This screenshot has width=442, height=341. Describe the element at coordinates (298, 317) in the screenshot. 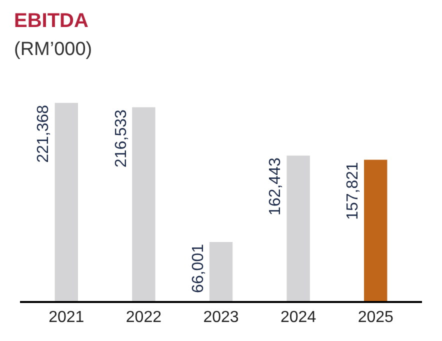

I see `x-tick-label: 2024` at that location.